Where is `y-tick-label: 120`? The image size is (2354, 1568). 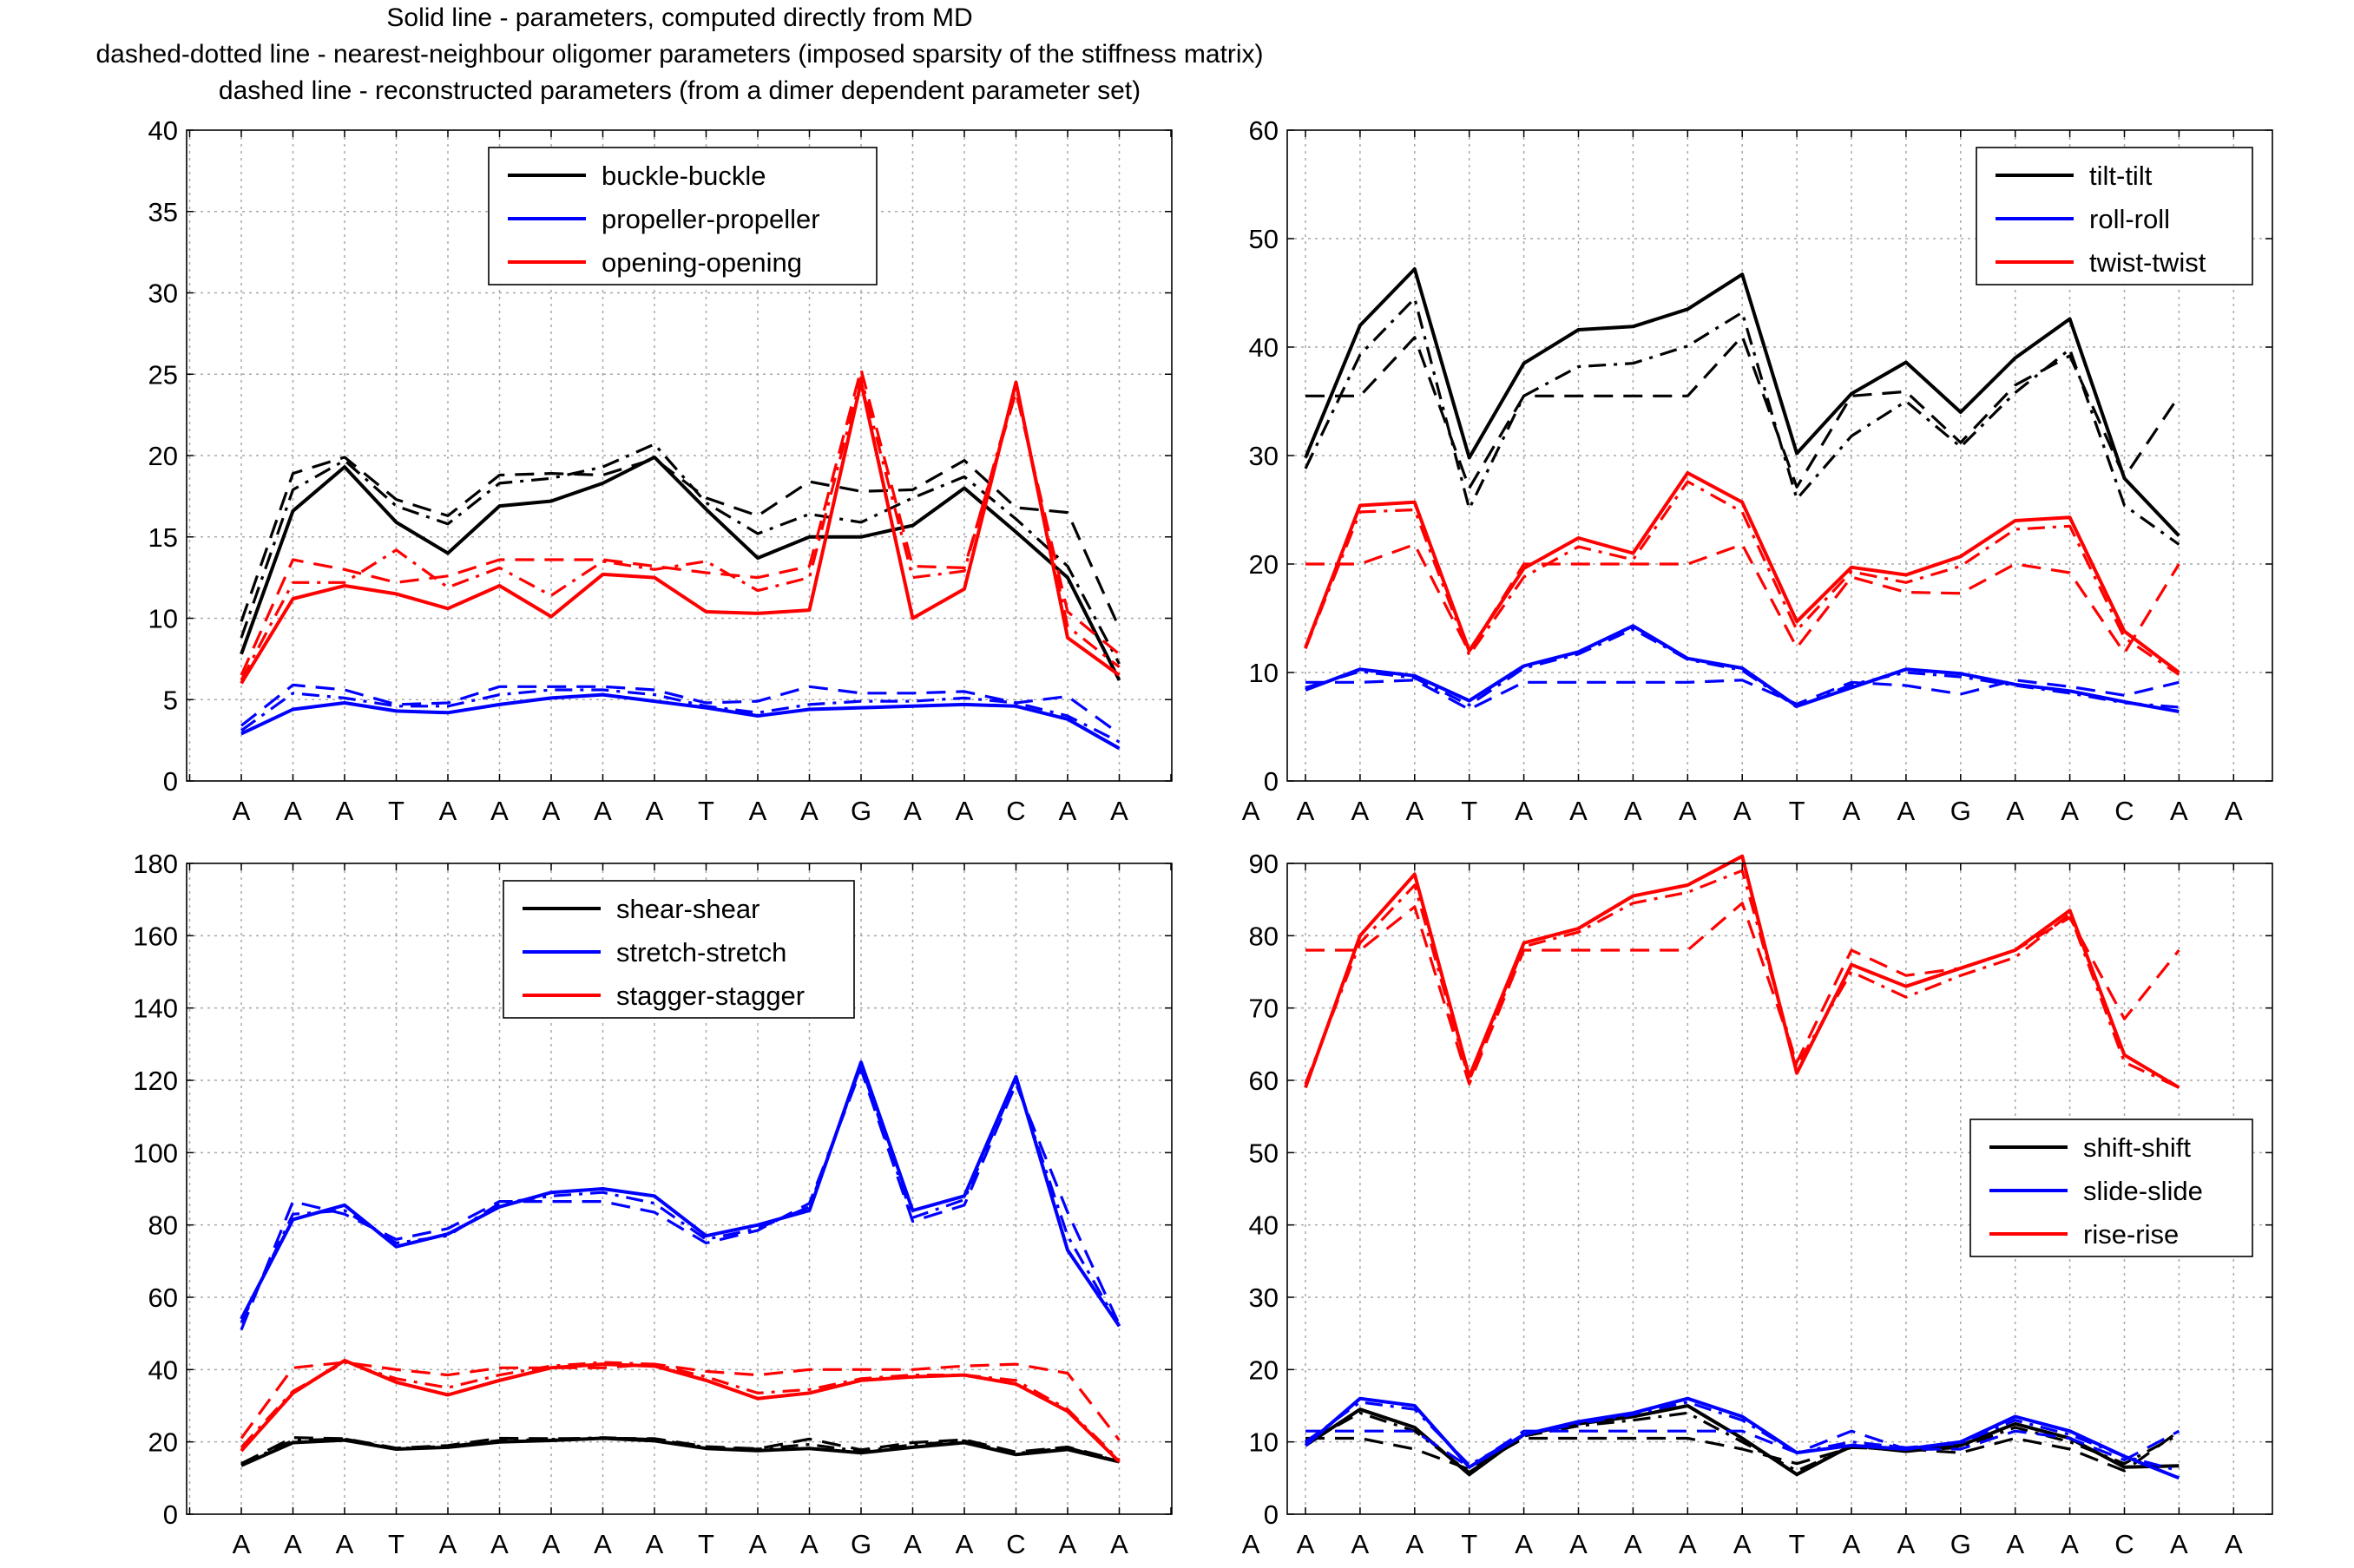 y-tick-label: 120 is located at coordinates (155, 1081).